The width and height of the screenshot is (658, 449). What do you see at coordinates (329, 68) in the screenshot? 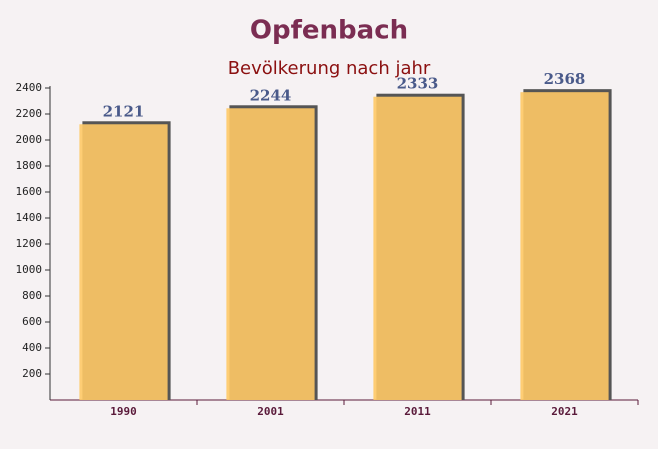
I see `chart-subtitle: Bevölkerung nach jahr` at bounding box center [329, 68].